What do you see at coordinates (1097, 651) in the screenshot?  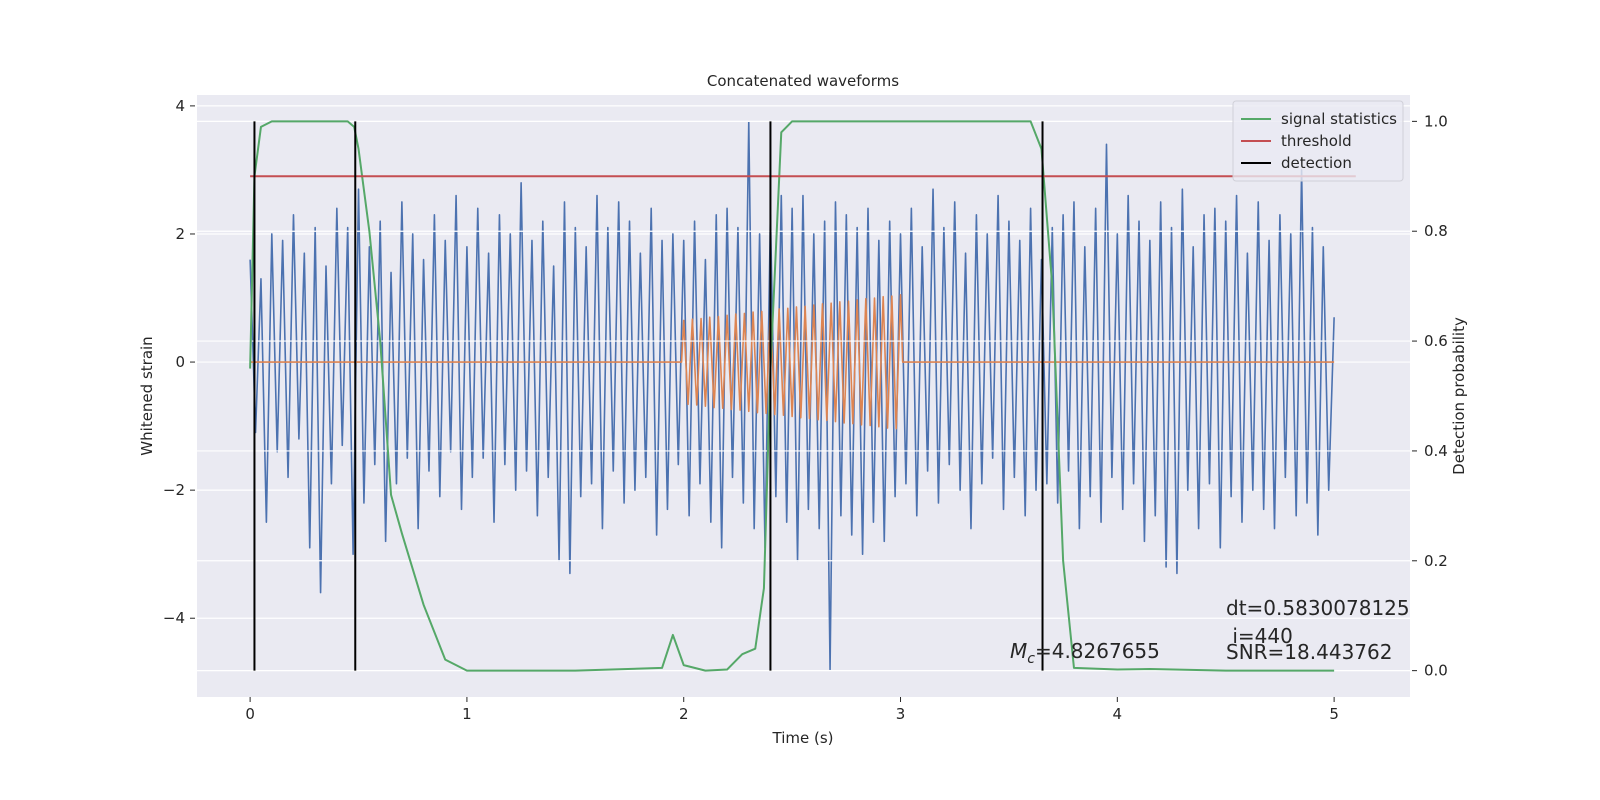 I see `annotation-text: =4.8267655` at bounding box center [1097, 651].